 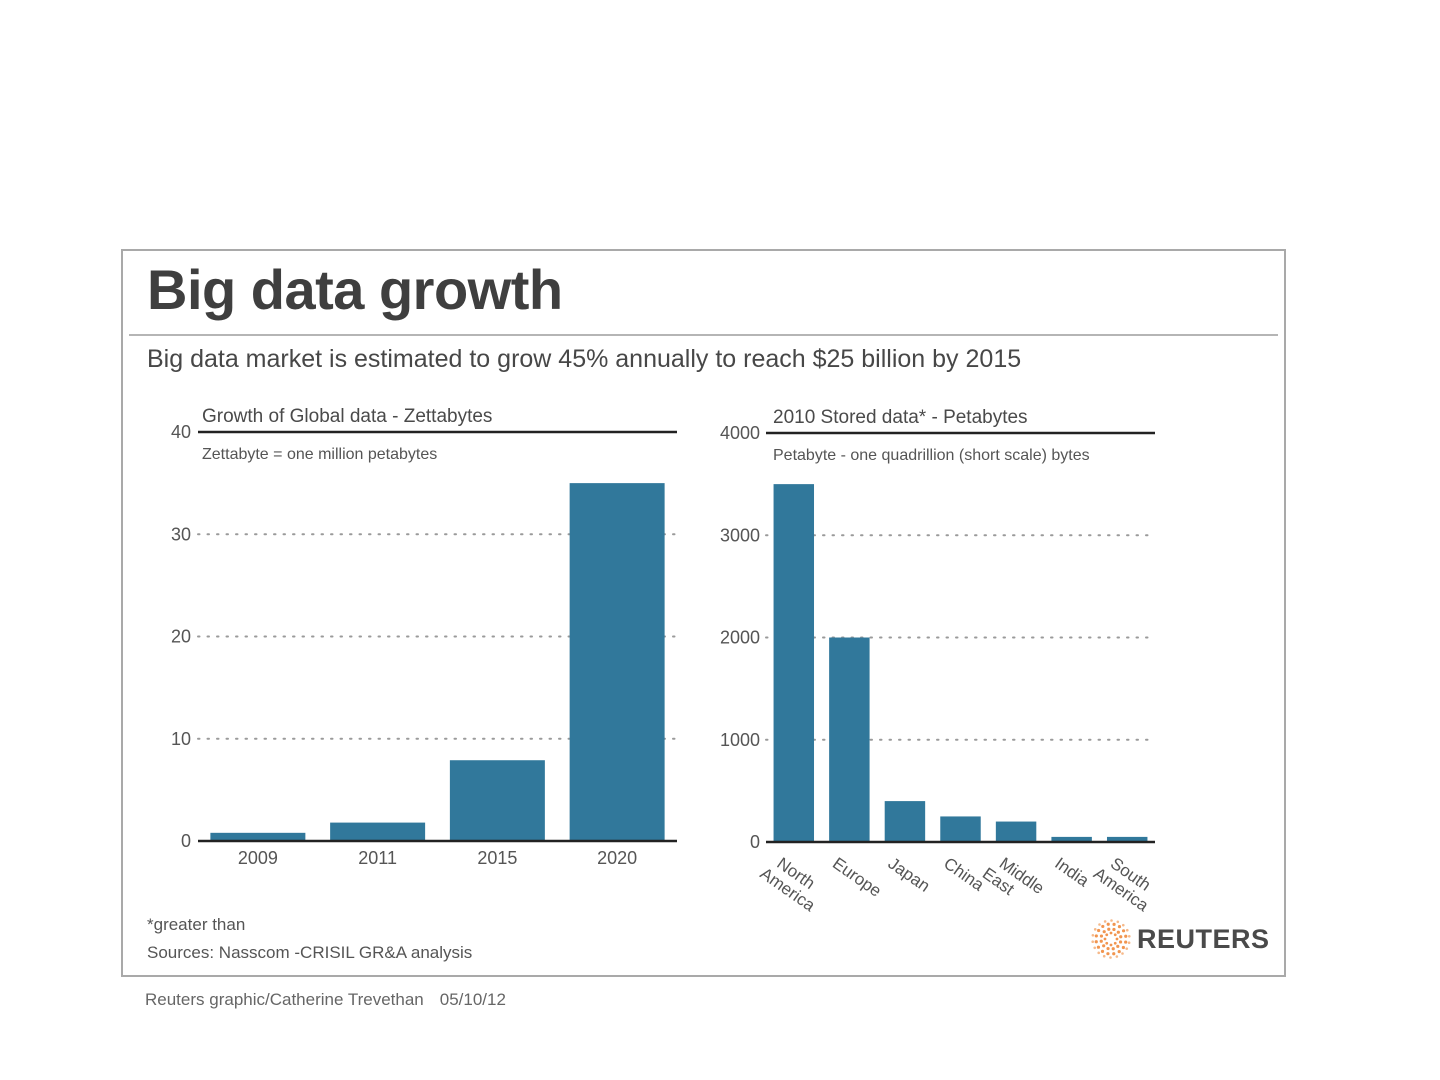 What do you see at coordinates (617, 662) in the screenshot?
I see `bar-2020` at bounding box center [617, 662].